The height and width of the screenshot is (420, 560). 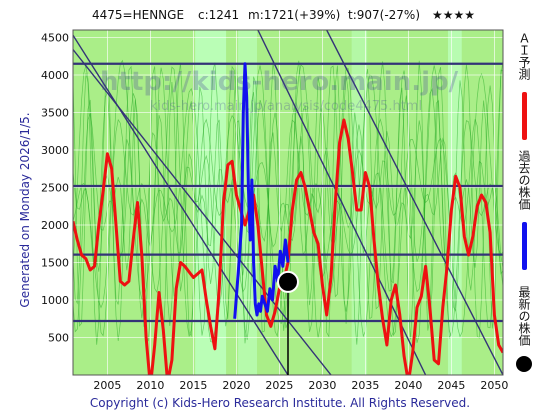 What do you see at coordinates (193, 385) in the screenshot?
I see `x-tick-label: 2015` at bounding box center [193, 385].